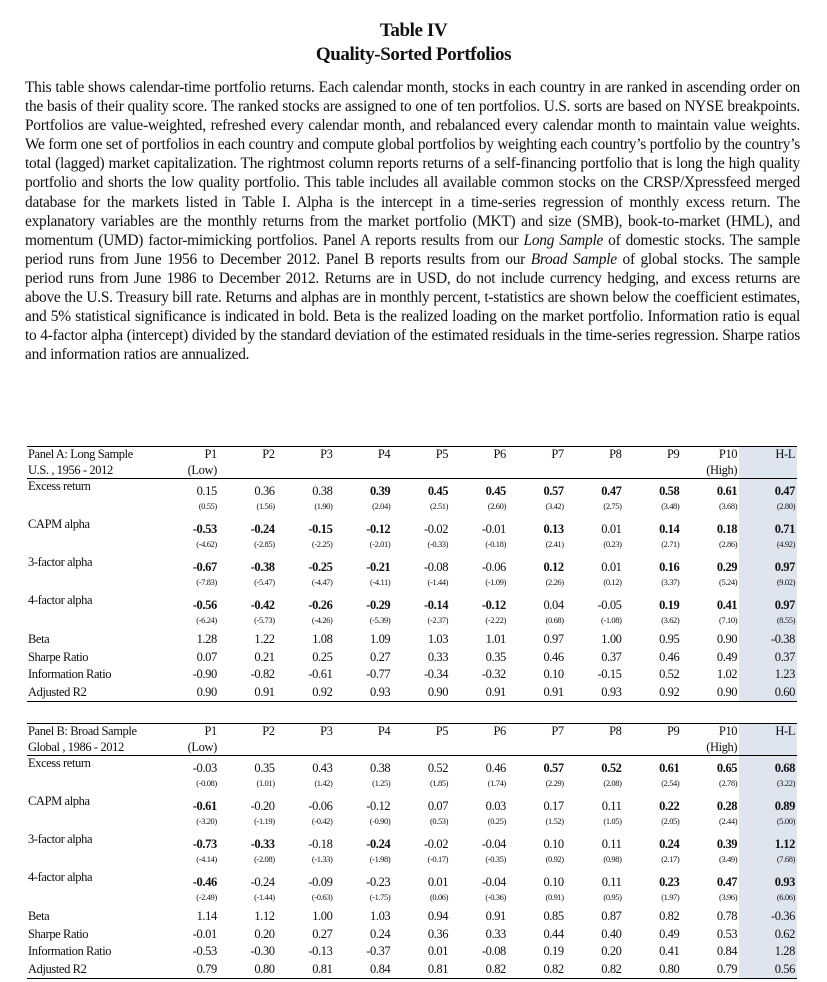 This screenshot has width=827, height=982. What do you see at coordinates (727, 933) in the screenshot?
I see `stat-cell: 0.53` at bounding box center [727, 933].